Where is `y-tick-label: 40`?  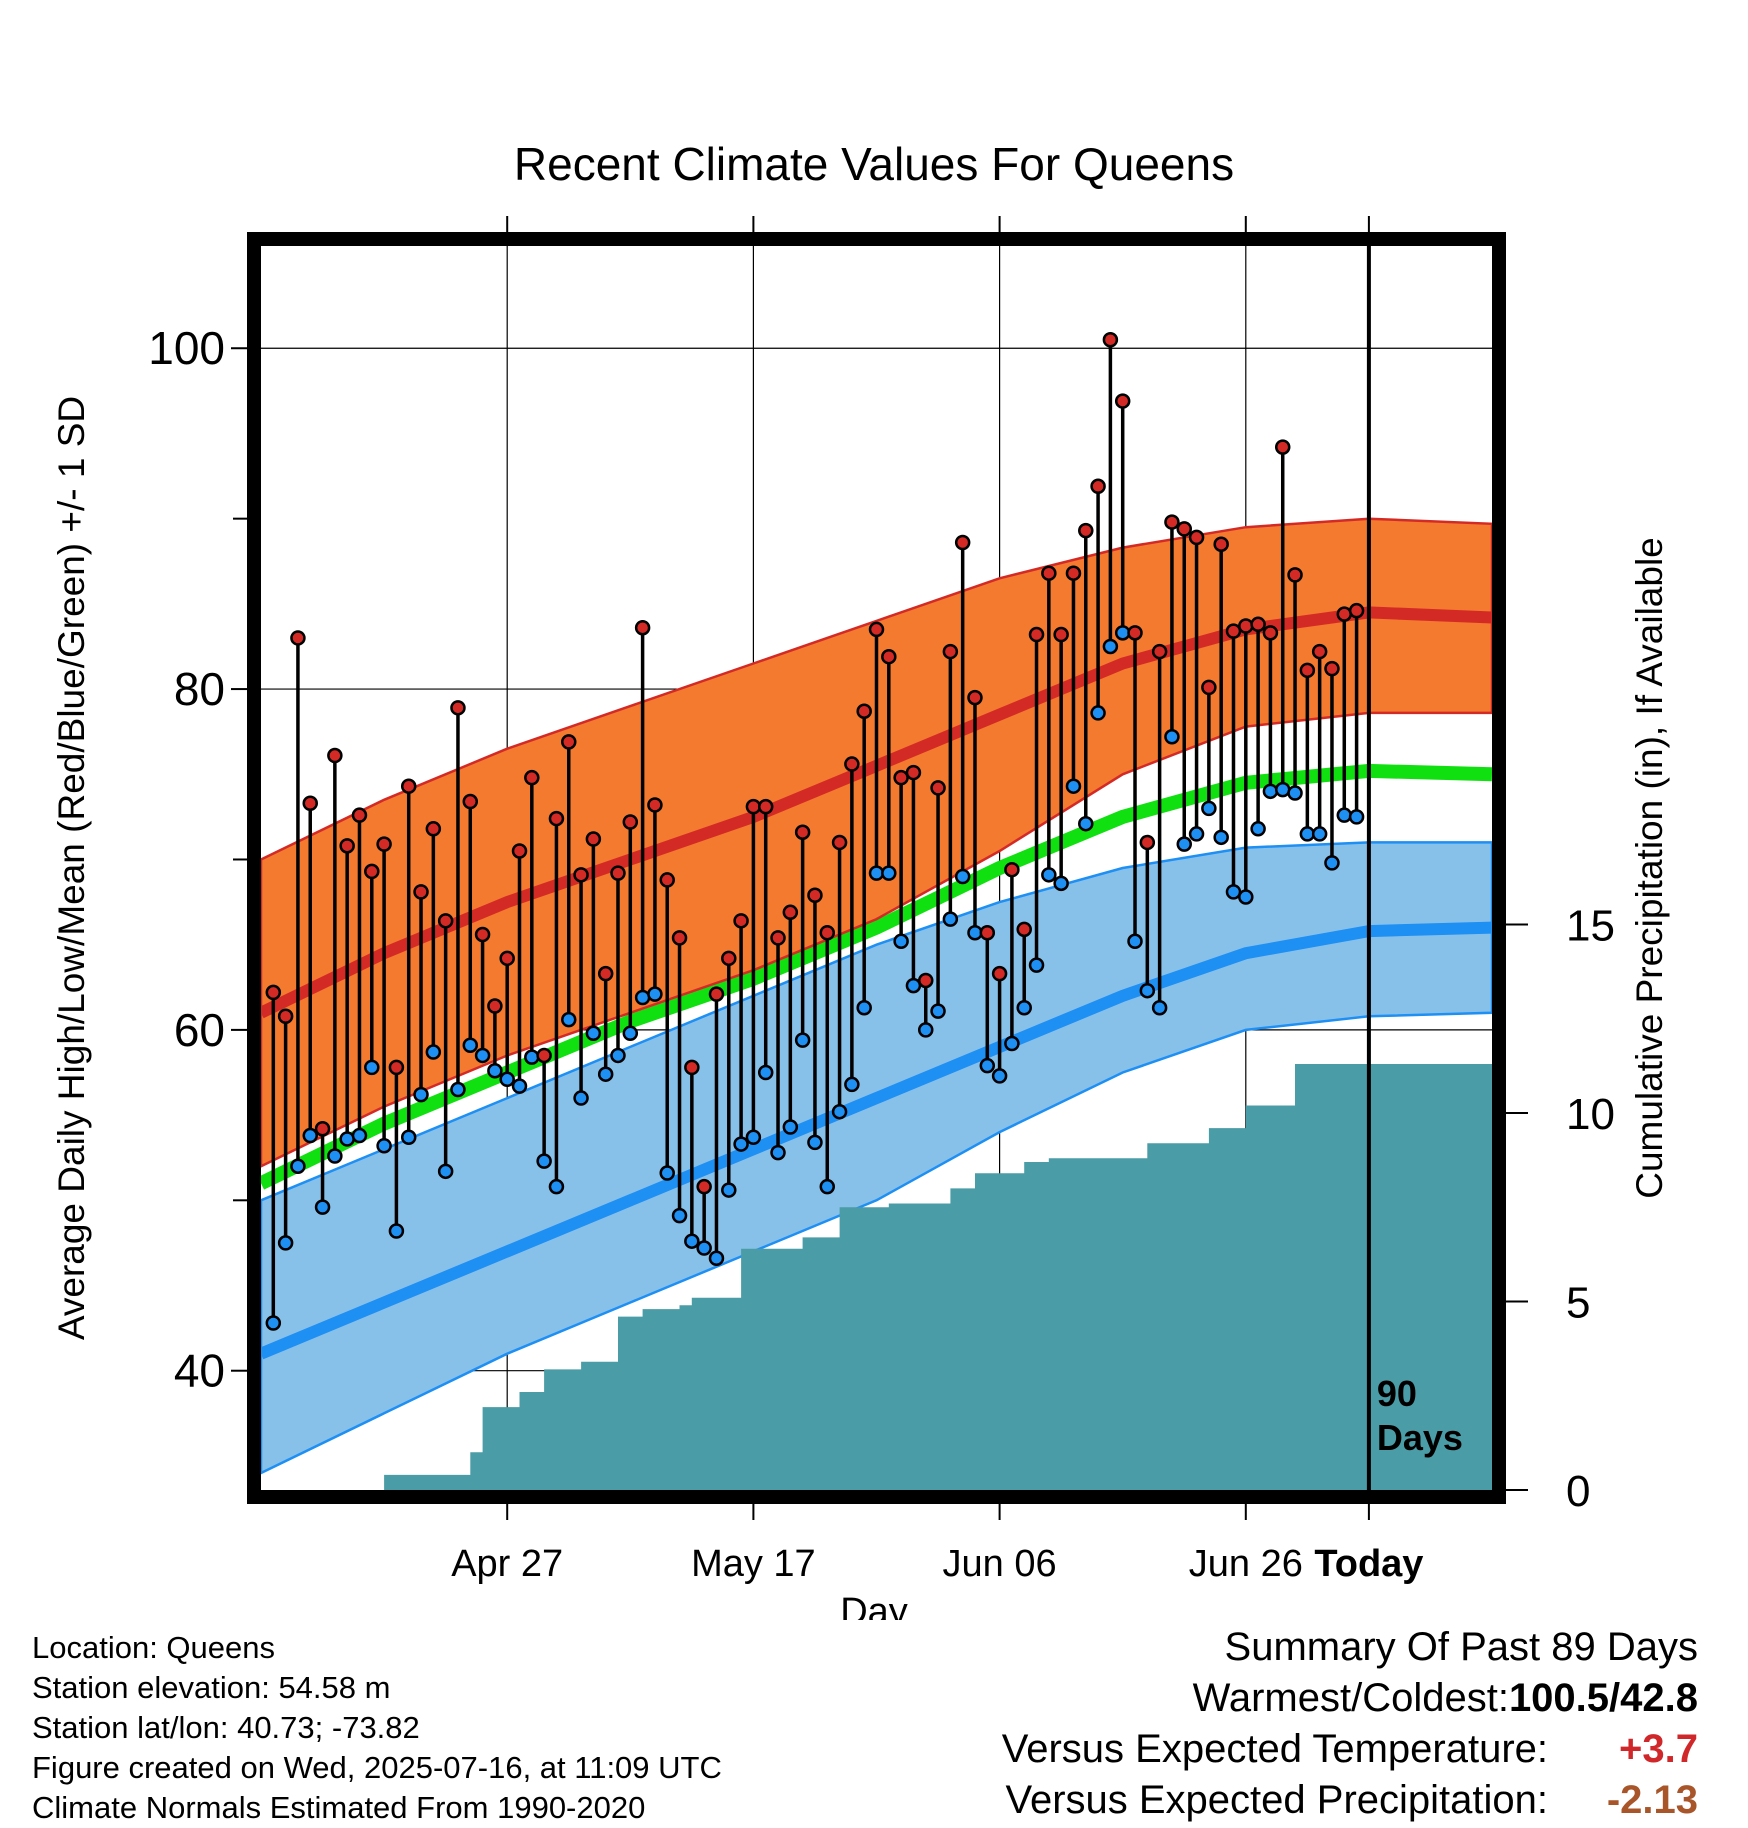
y-tick-label: 40 is located at coordinates (199, 1371).